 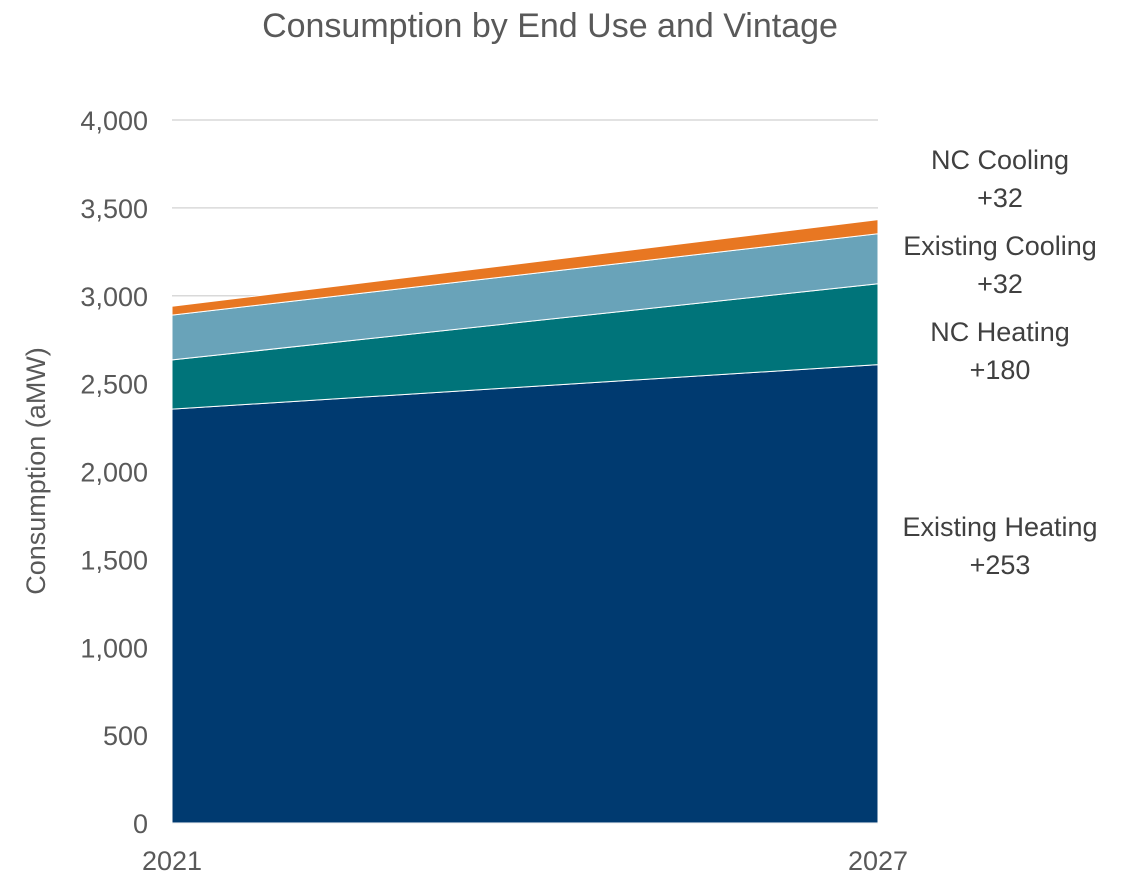 I want to click on series-change-nc-heating: +180, so click(x=1000, y=370).